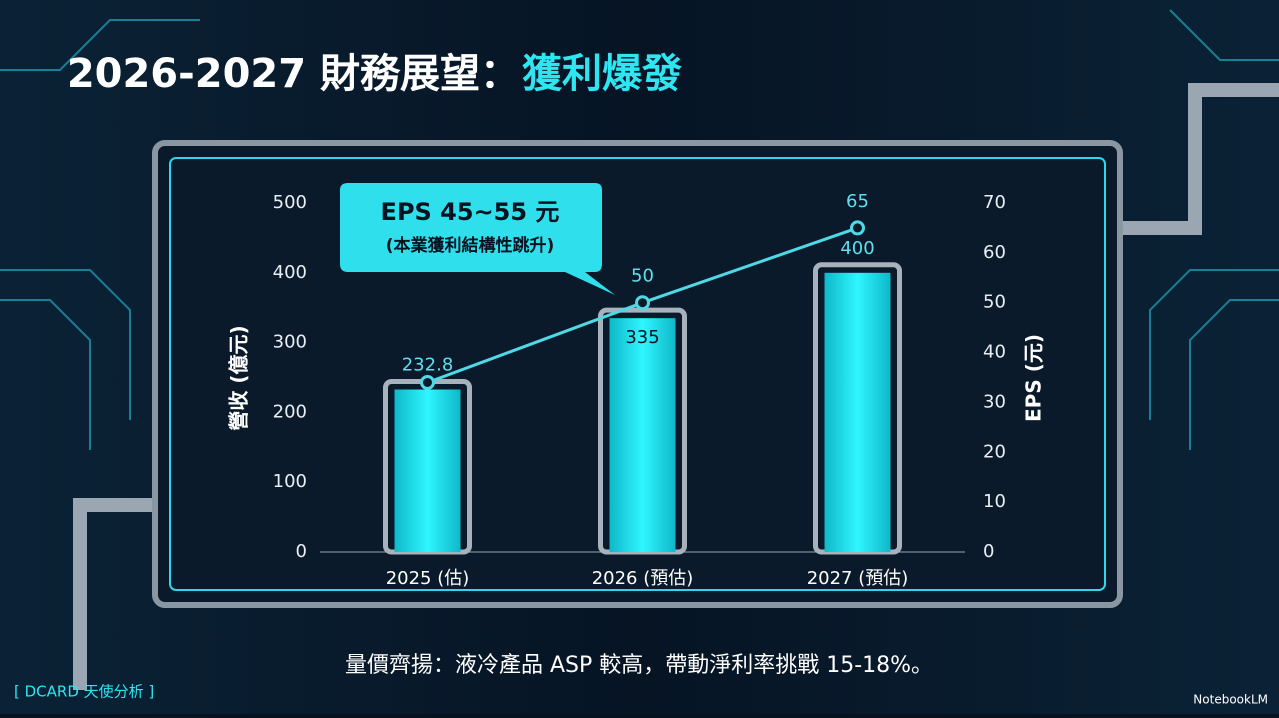  Describe the element at coordinates (642, 276) in the screenshot. I see `line-value-label: 50` at that location.